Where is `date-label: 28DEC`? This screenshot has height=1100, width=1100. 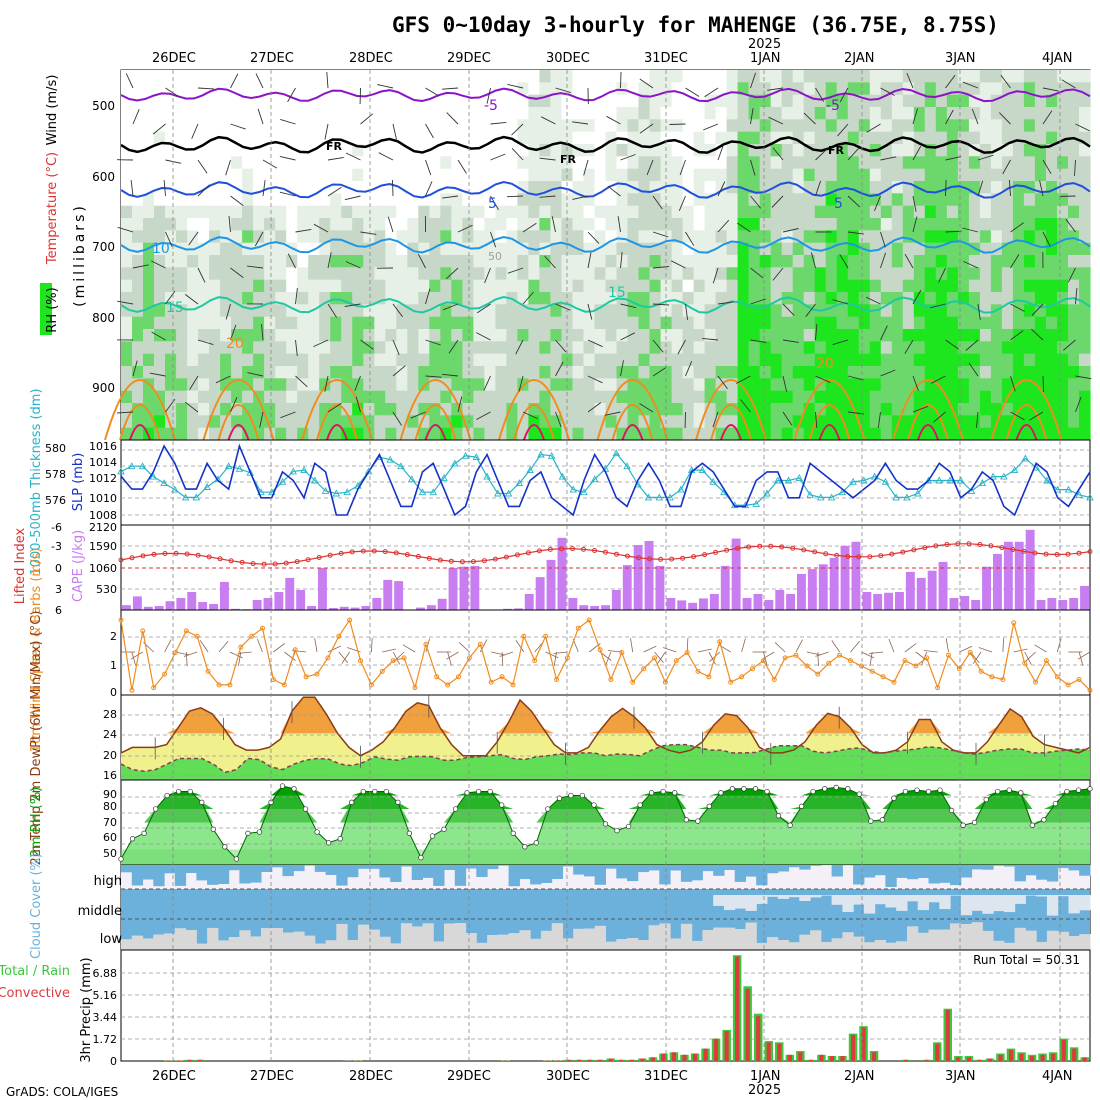
date-label: 28DEC is located at coordinates (371, 58).